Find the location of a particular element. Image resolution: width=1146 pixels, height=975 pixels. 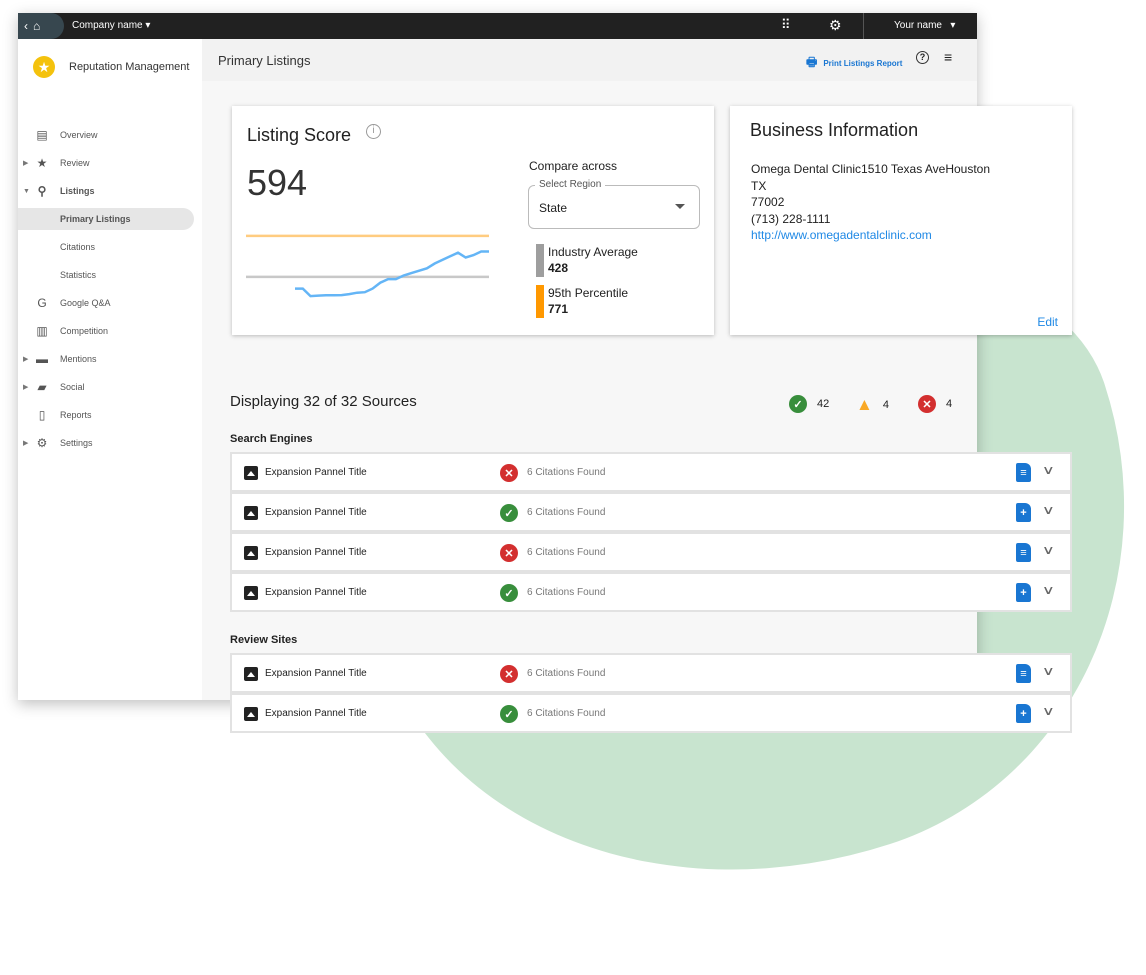

sidebar-item-label: Primary Listings is located at coordinates (95, 219).